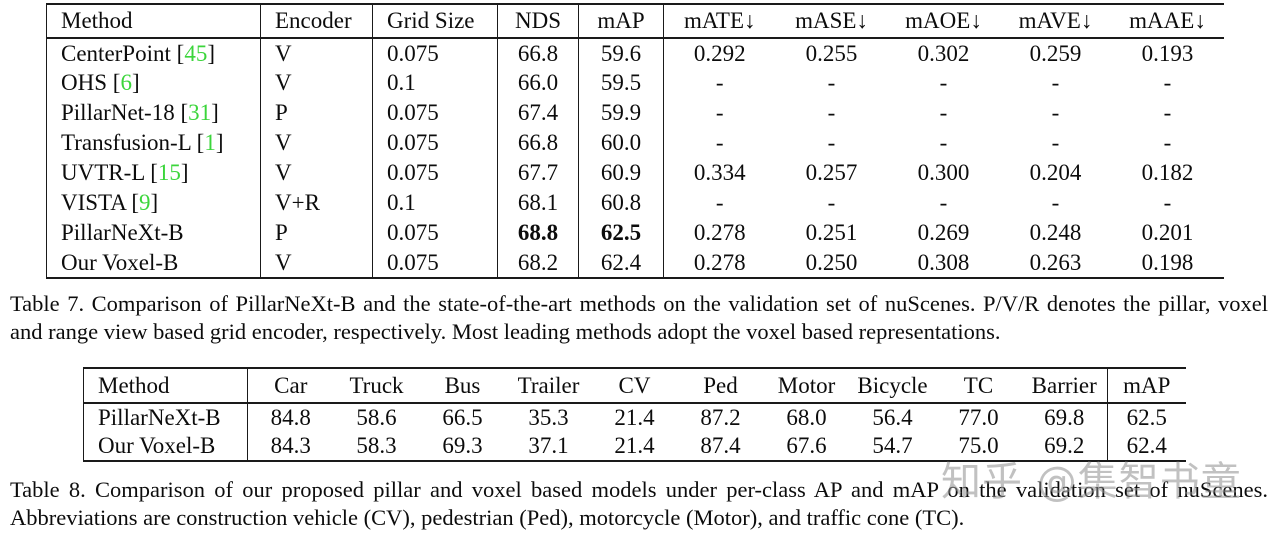  I want to click on maae-cell: 0.201, so click(1167, 232).